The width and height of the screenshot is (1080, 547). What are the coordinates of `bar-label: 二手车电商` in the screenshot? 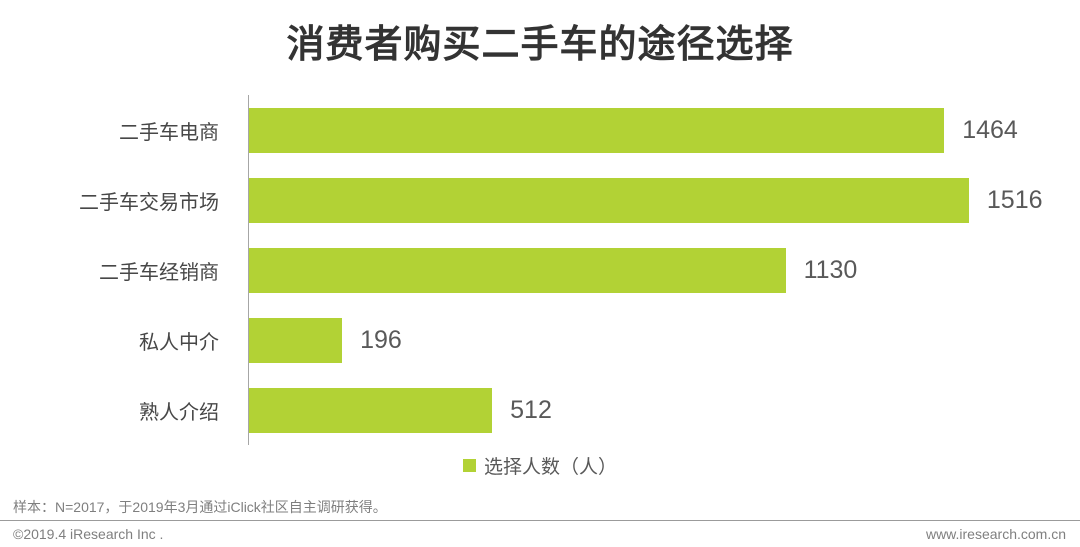 It's located at (169, 132).